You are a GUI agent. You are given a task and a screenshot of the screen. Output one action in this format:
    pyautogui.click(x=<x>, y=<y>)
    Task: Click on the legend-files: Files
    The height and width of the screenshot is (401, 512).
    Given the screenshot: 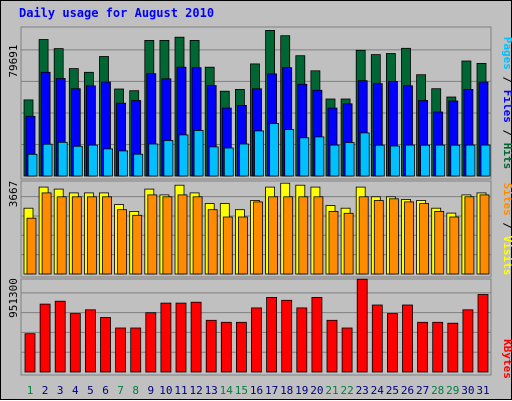 What is the action you would take?
    pyautogui.click(x=506, y=106)
    